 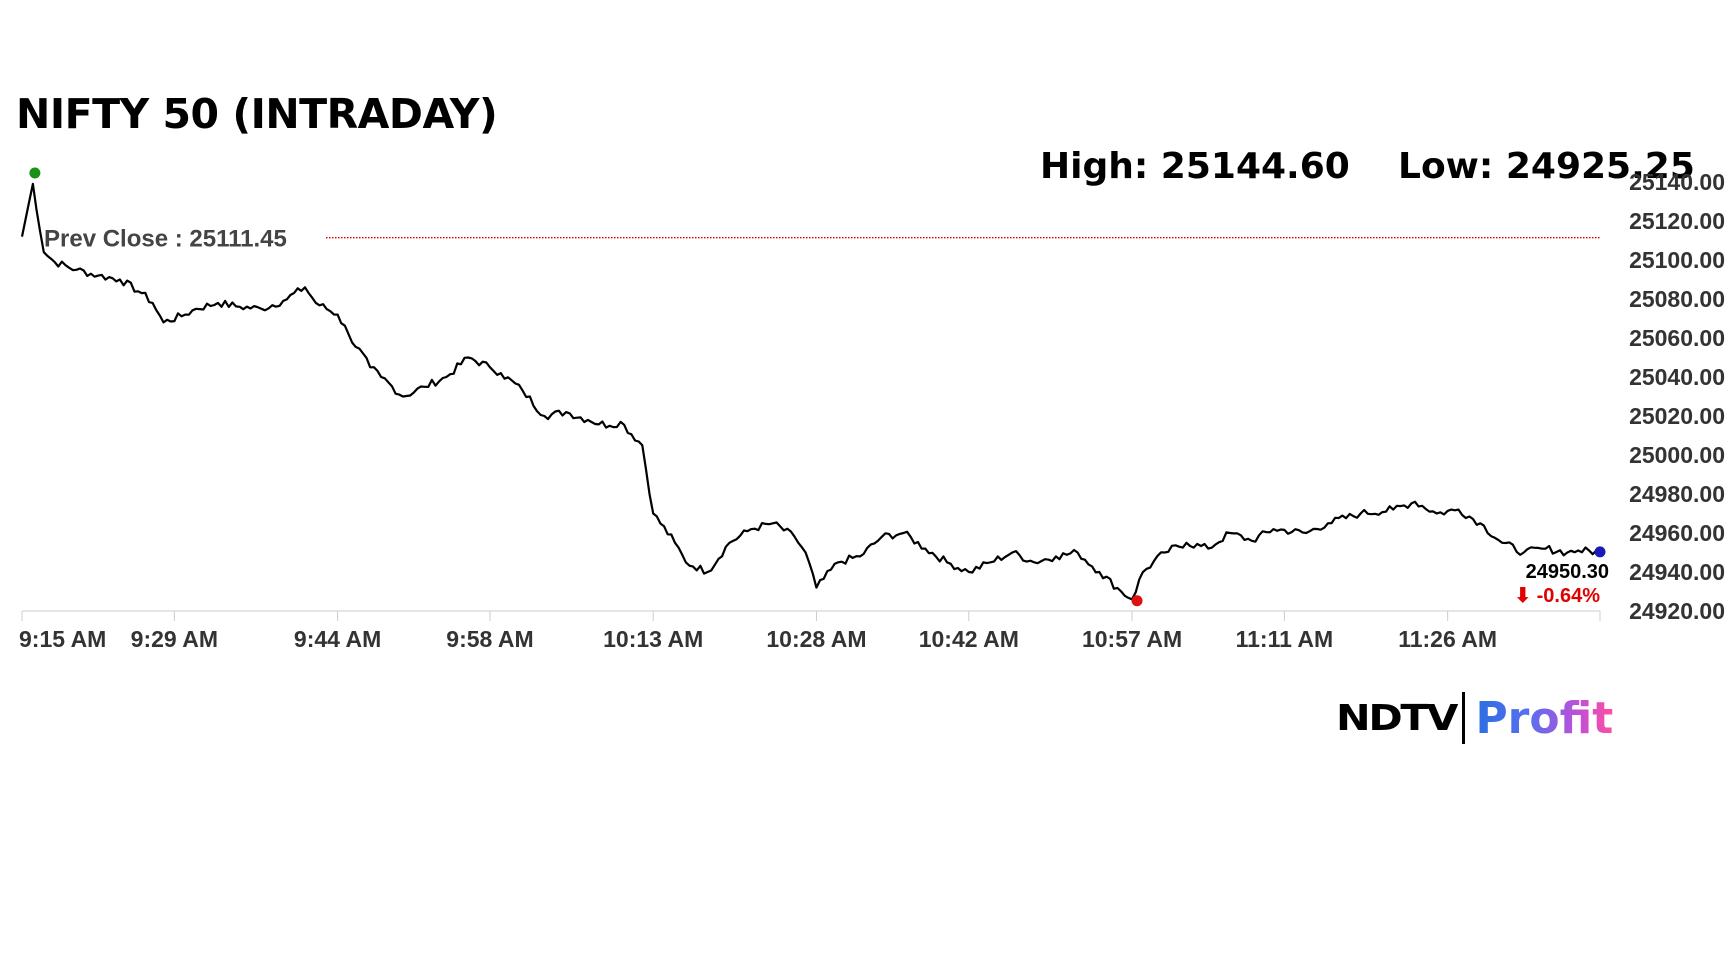 I want to click on prev-close-label: Prev Close : 25111.45, so click(x=165, y=239).